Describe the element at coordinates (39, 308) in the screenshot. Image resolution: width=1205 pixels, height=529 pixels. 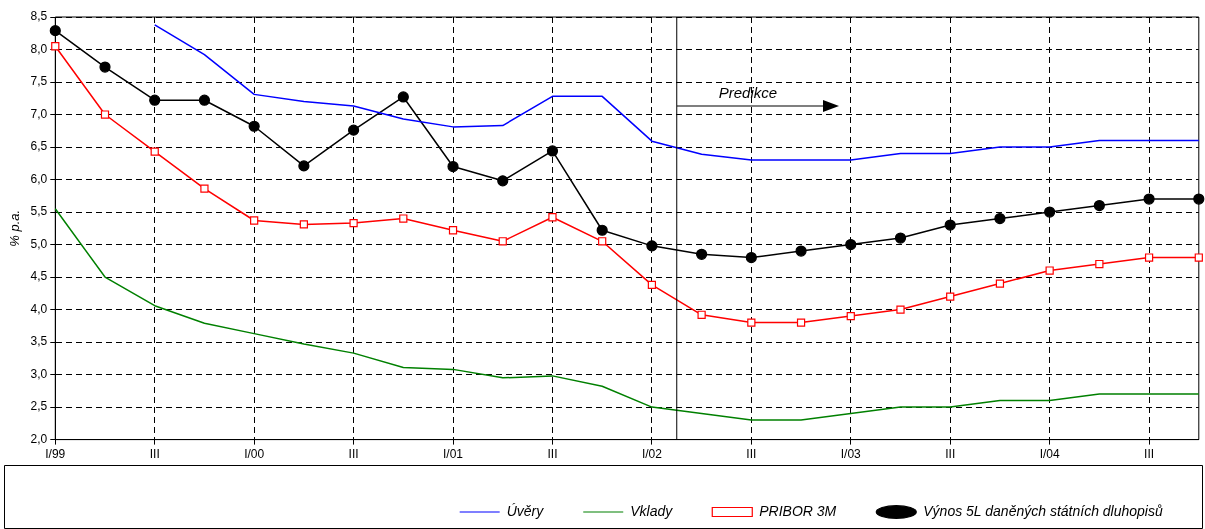
I see `y-tick-label: 4,0` at that location.